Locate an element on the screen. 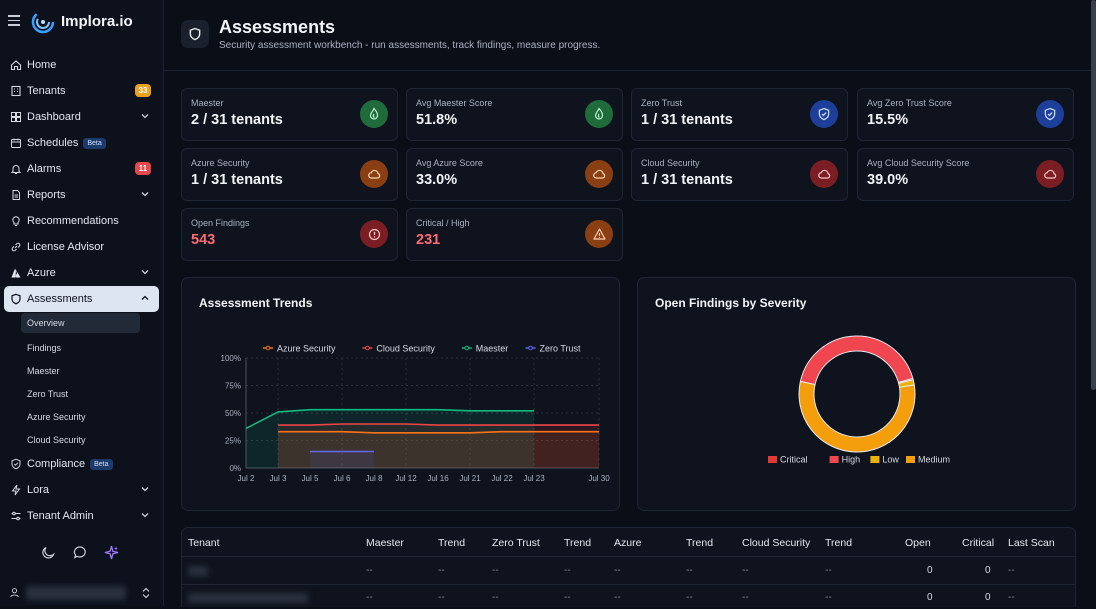  stat-card-avg-maester: Avg Maester Score 51.8% is located at coordinates (514, 114).